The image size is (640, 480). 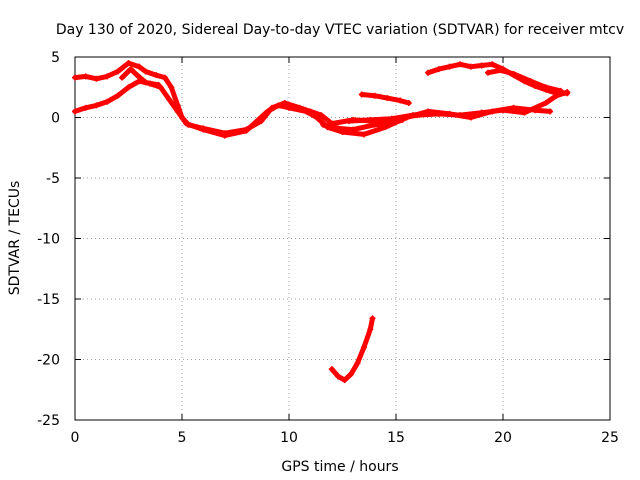 I want to click on x-tick-label: 25, so click(x=610, y=438).